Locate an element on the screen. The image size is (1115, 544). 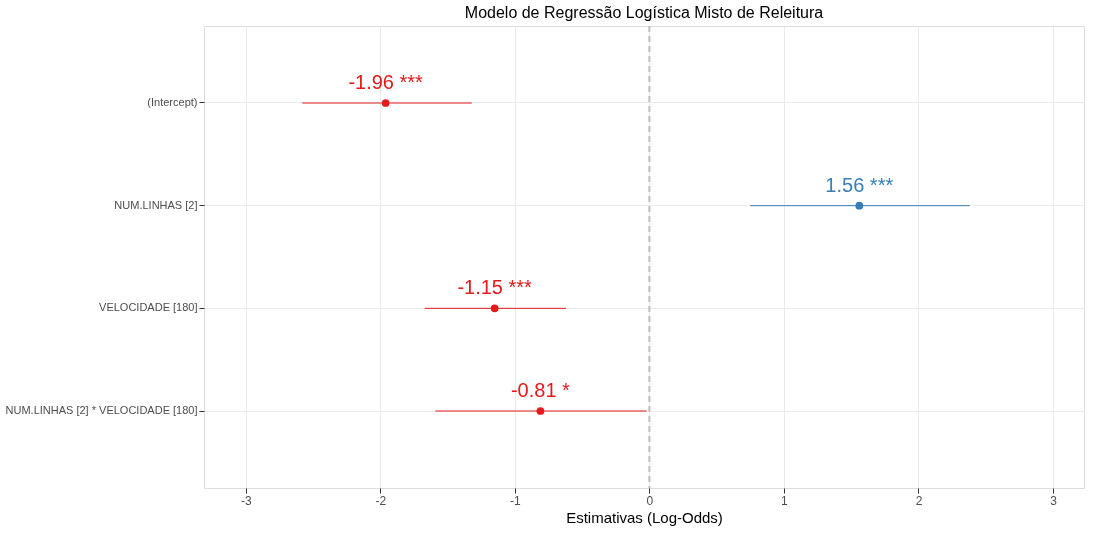
x-tick-label: 0 is located at coordinates (650, 500).